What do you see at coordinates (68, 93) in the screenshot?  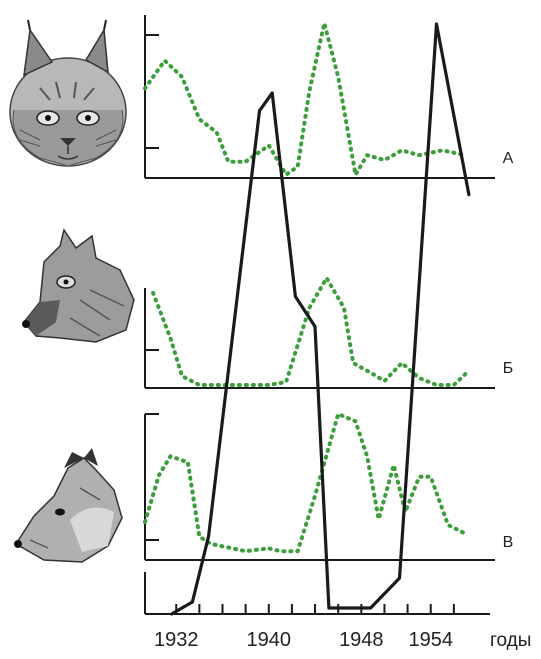 I see `lynx-icon` at bounding box center [68, 93].